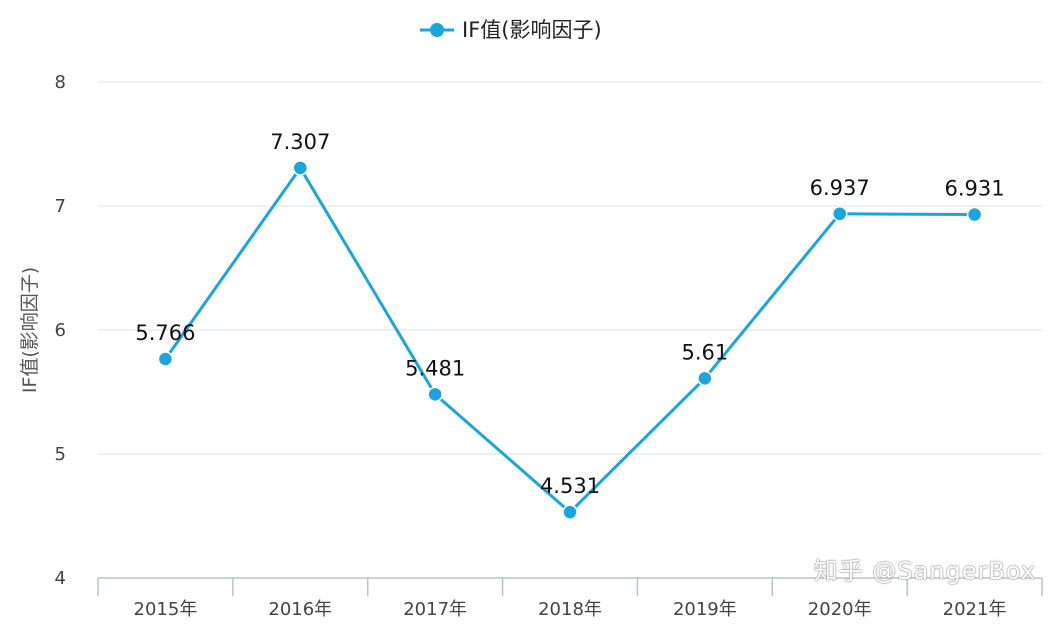 This screenshot has height=634, width=1060. I want to click on x-tick-label: 2015年, so click(166, 609).